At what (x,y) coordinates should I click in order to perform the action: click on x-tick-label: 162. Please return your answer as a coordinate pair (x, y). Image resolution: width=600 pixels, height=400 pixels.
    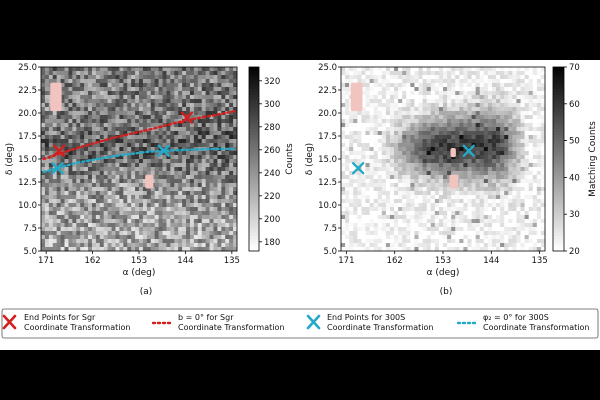
    Looking at the image, I should click on (92, 261).